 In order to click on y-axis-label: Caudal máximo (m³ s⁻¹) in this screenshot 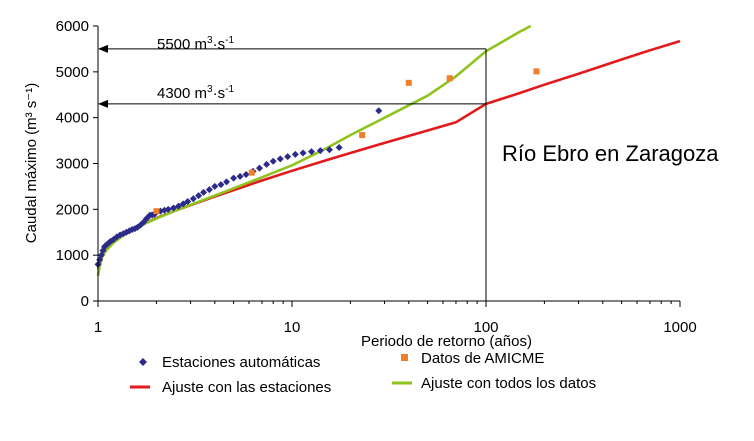, I will do `click(31, 163)`.